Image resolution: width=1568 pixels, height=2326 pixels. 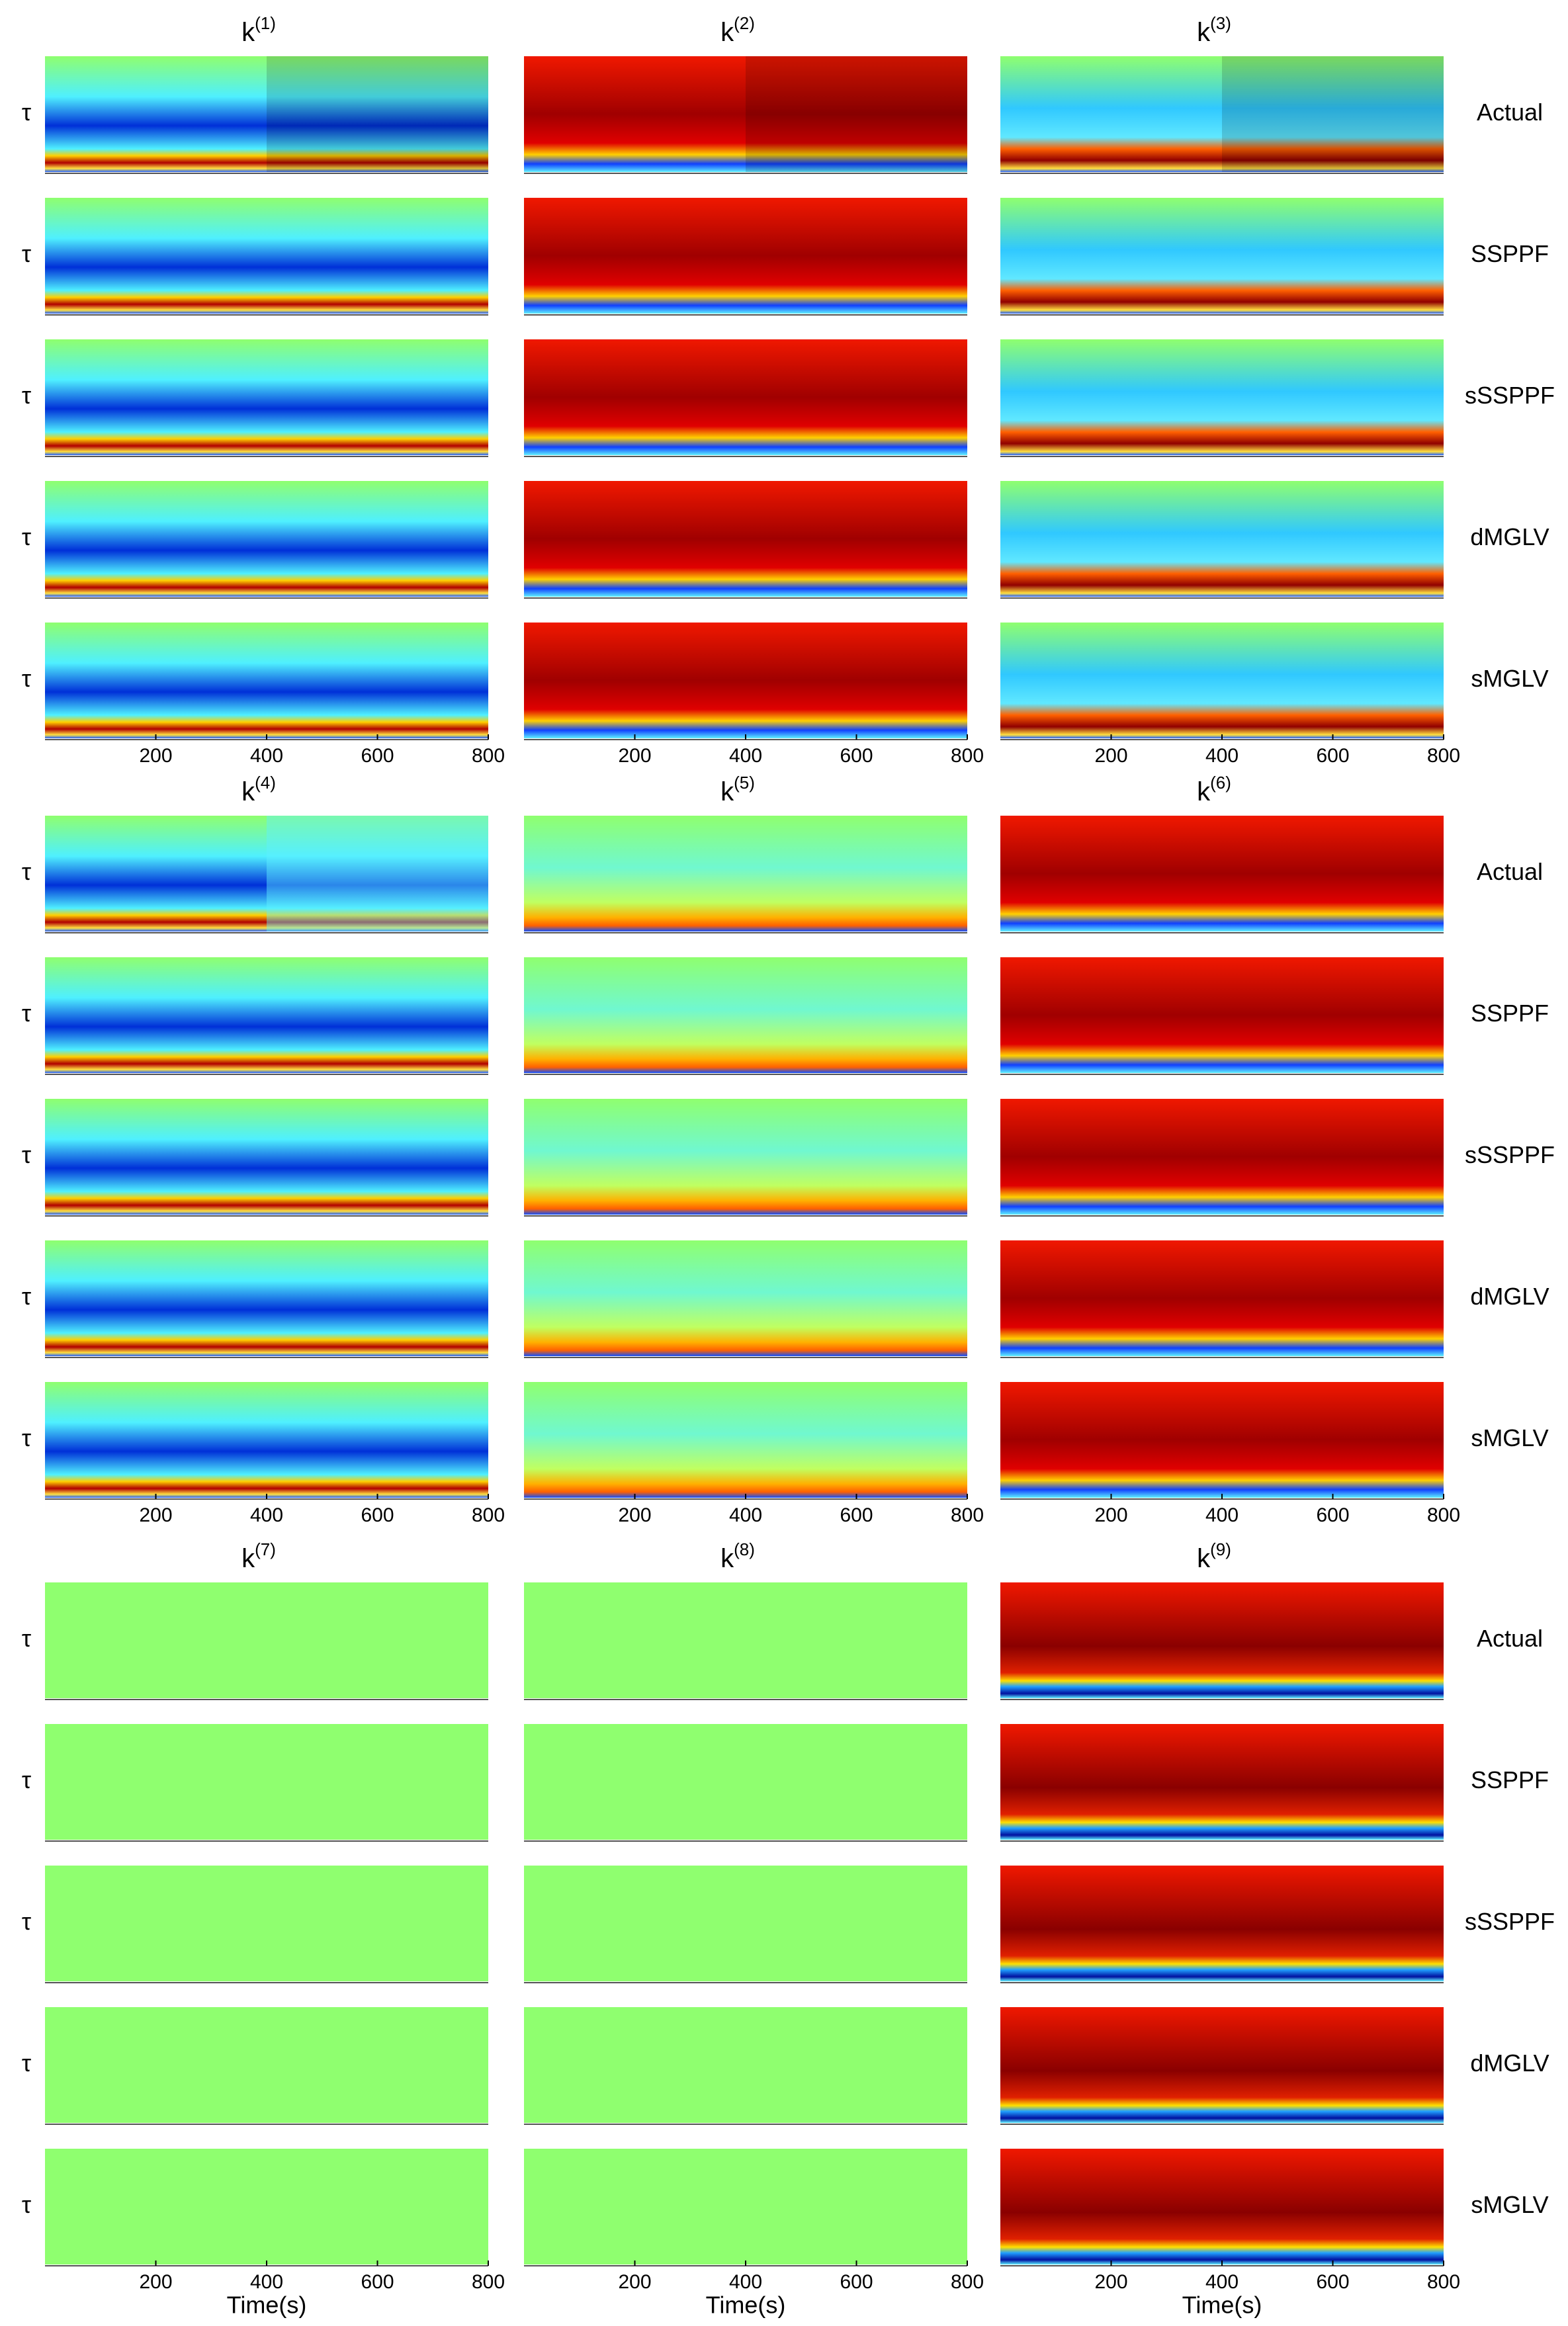 I want to click on panel-title: k(1), so click(x=258, y=30).